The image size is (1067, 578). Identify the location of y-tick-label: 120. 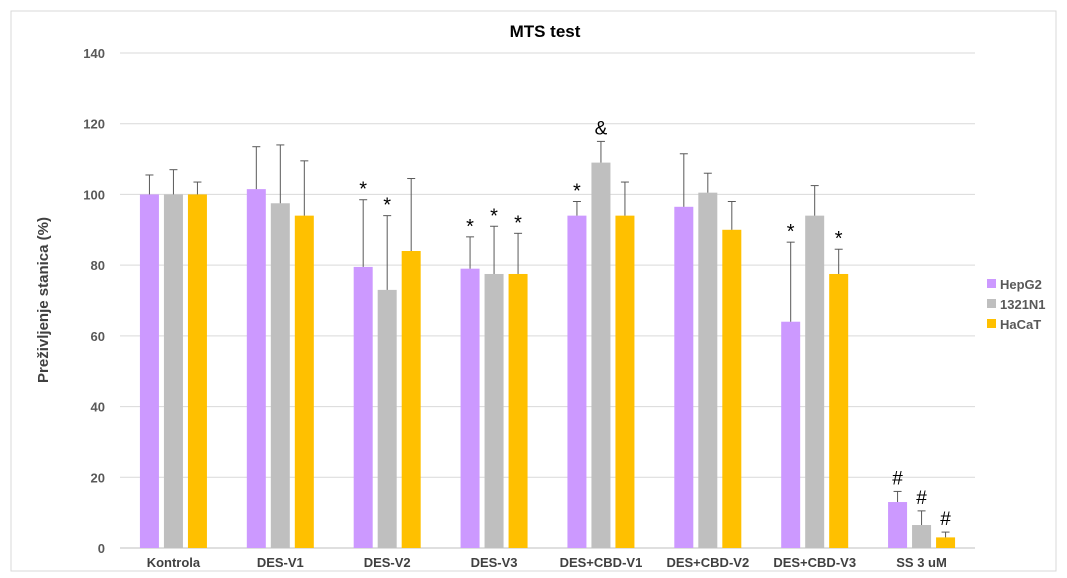
(94, 124).